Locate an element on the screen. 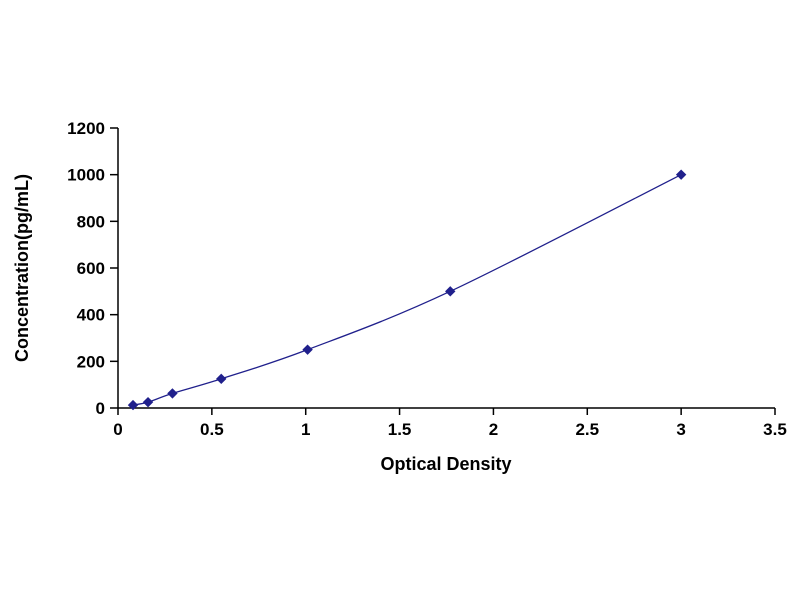  x-tick-label: 3.5 is located at coordinates (775, 429).